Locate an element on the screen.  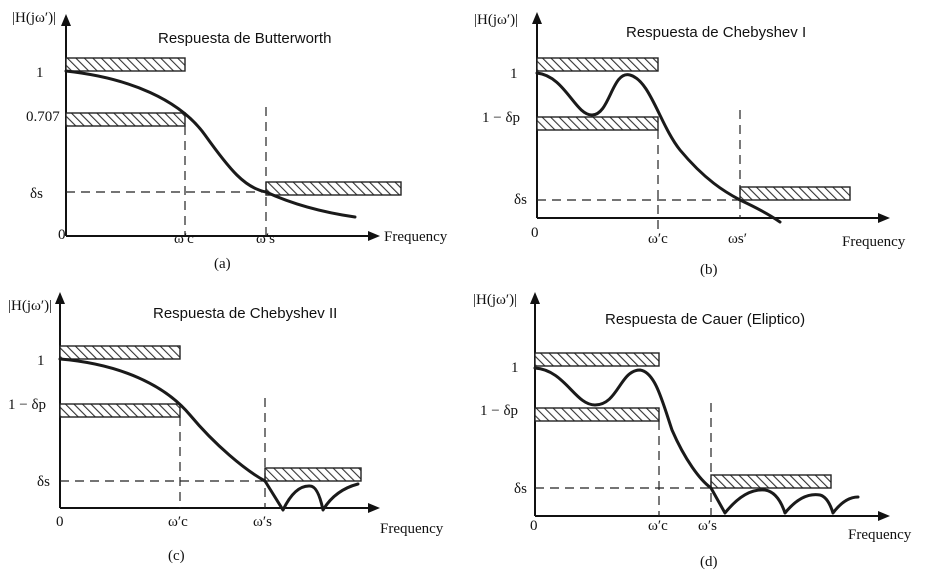
panel-title: Respuesta de Chebyshev II is located at coordinates (245, 313).